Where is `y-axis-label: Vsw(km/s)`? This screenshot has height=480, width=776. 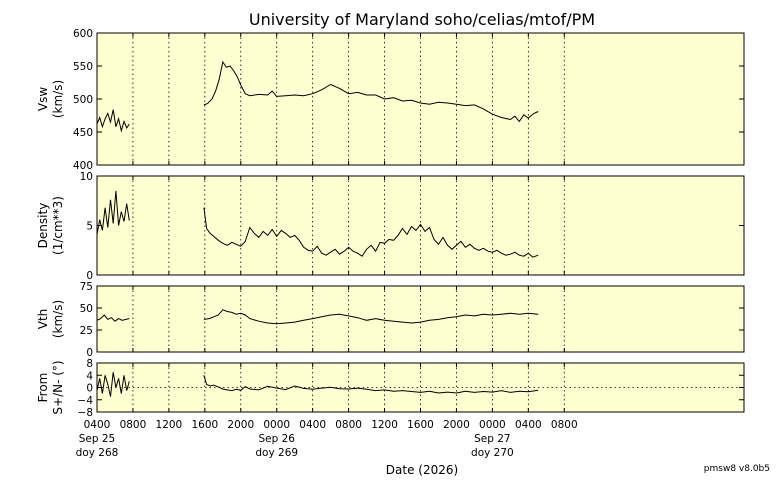
y-axis-label: Vsw(km/s) is located at coordinates (50, 99).